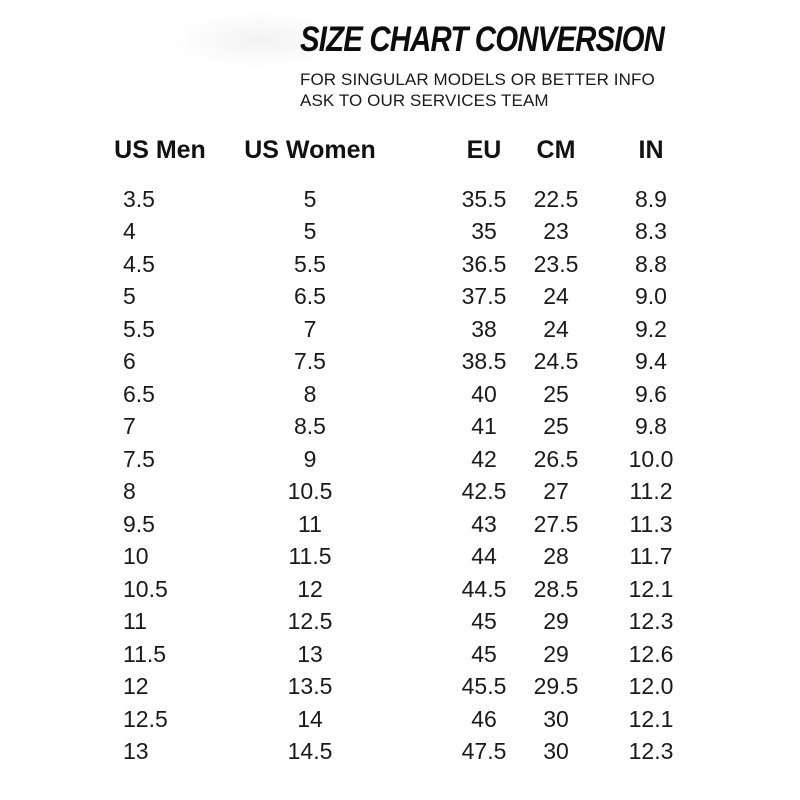 The height and width of the screenshot is (800, 800). I want to click on table-row: 11 12.5 45 29 12.3, so click(393, 622).